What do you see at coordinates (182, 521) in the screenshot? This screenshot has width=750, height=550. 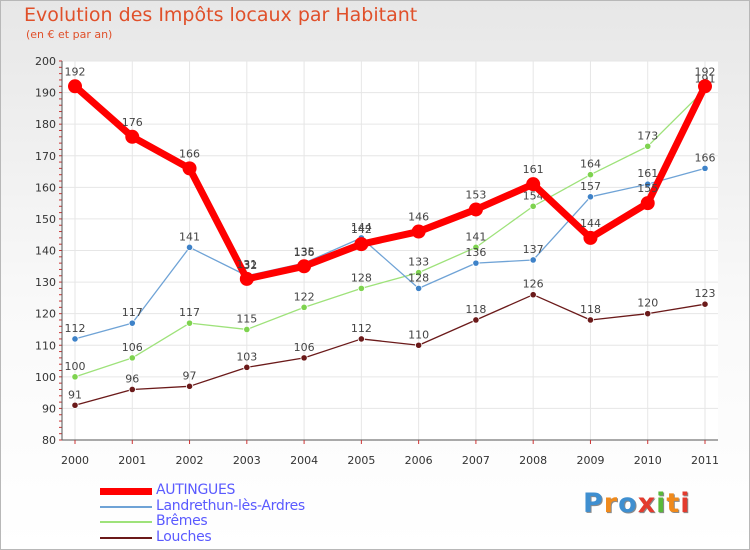 I see `legend-label: Brêmes` at bounding box center [182, 521].